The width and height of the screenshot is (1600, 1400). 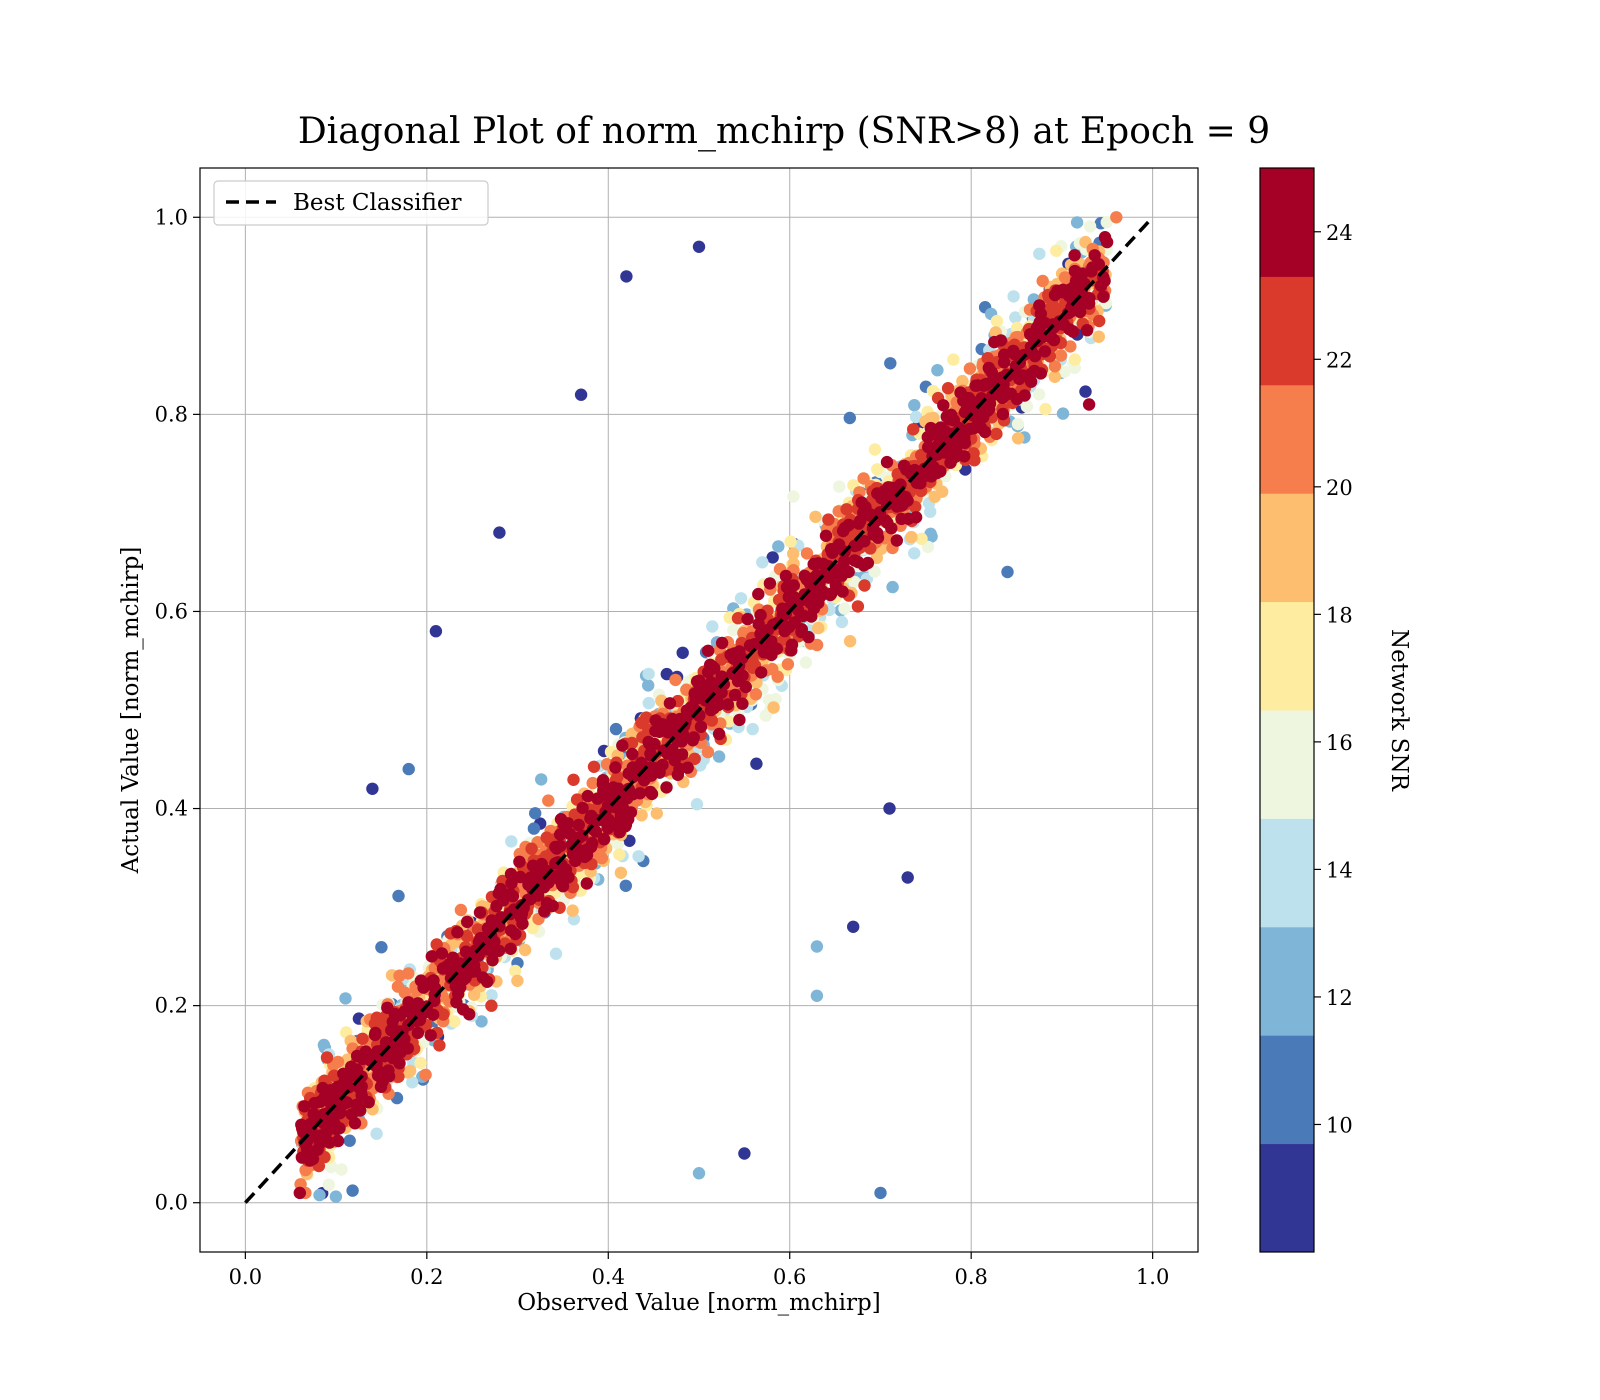 I want to click on x-axis-label: Observed Value [norm_mchirp], so click(x=698, y=1303).